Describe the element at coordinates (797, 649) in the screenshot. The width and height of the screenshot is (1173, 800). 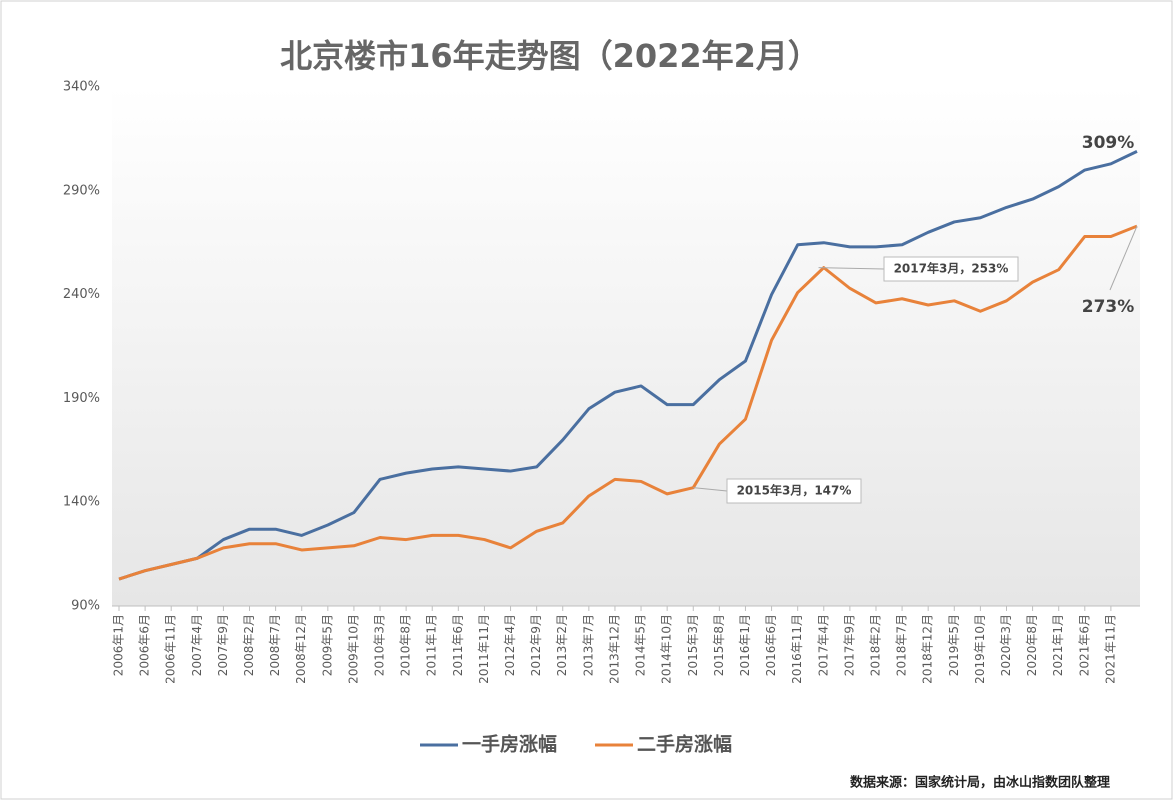
I see `x-tick-label: 2016年11月` at that location.